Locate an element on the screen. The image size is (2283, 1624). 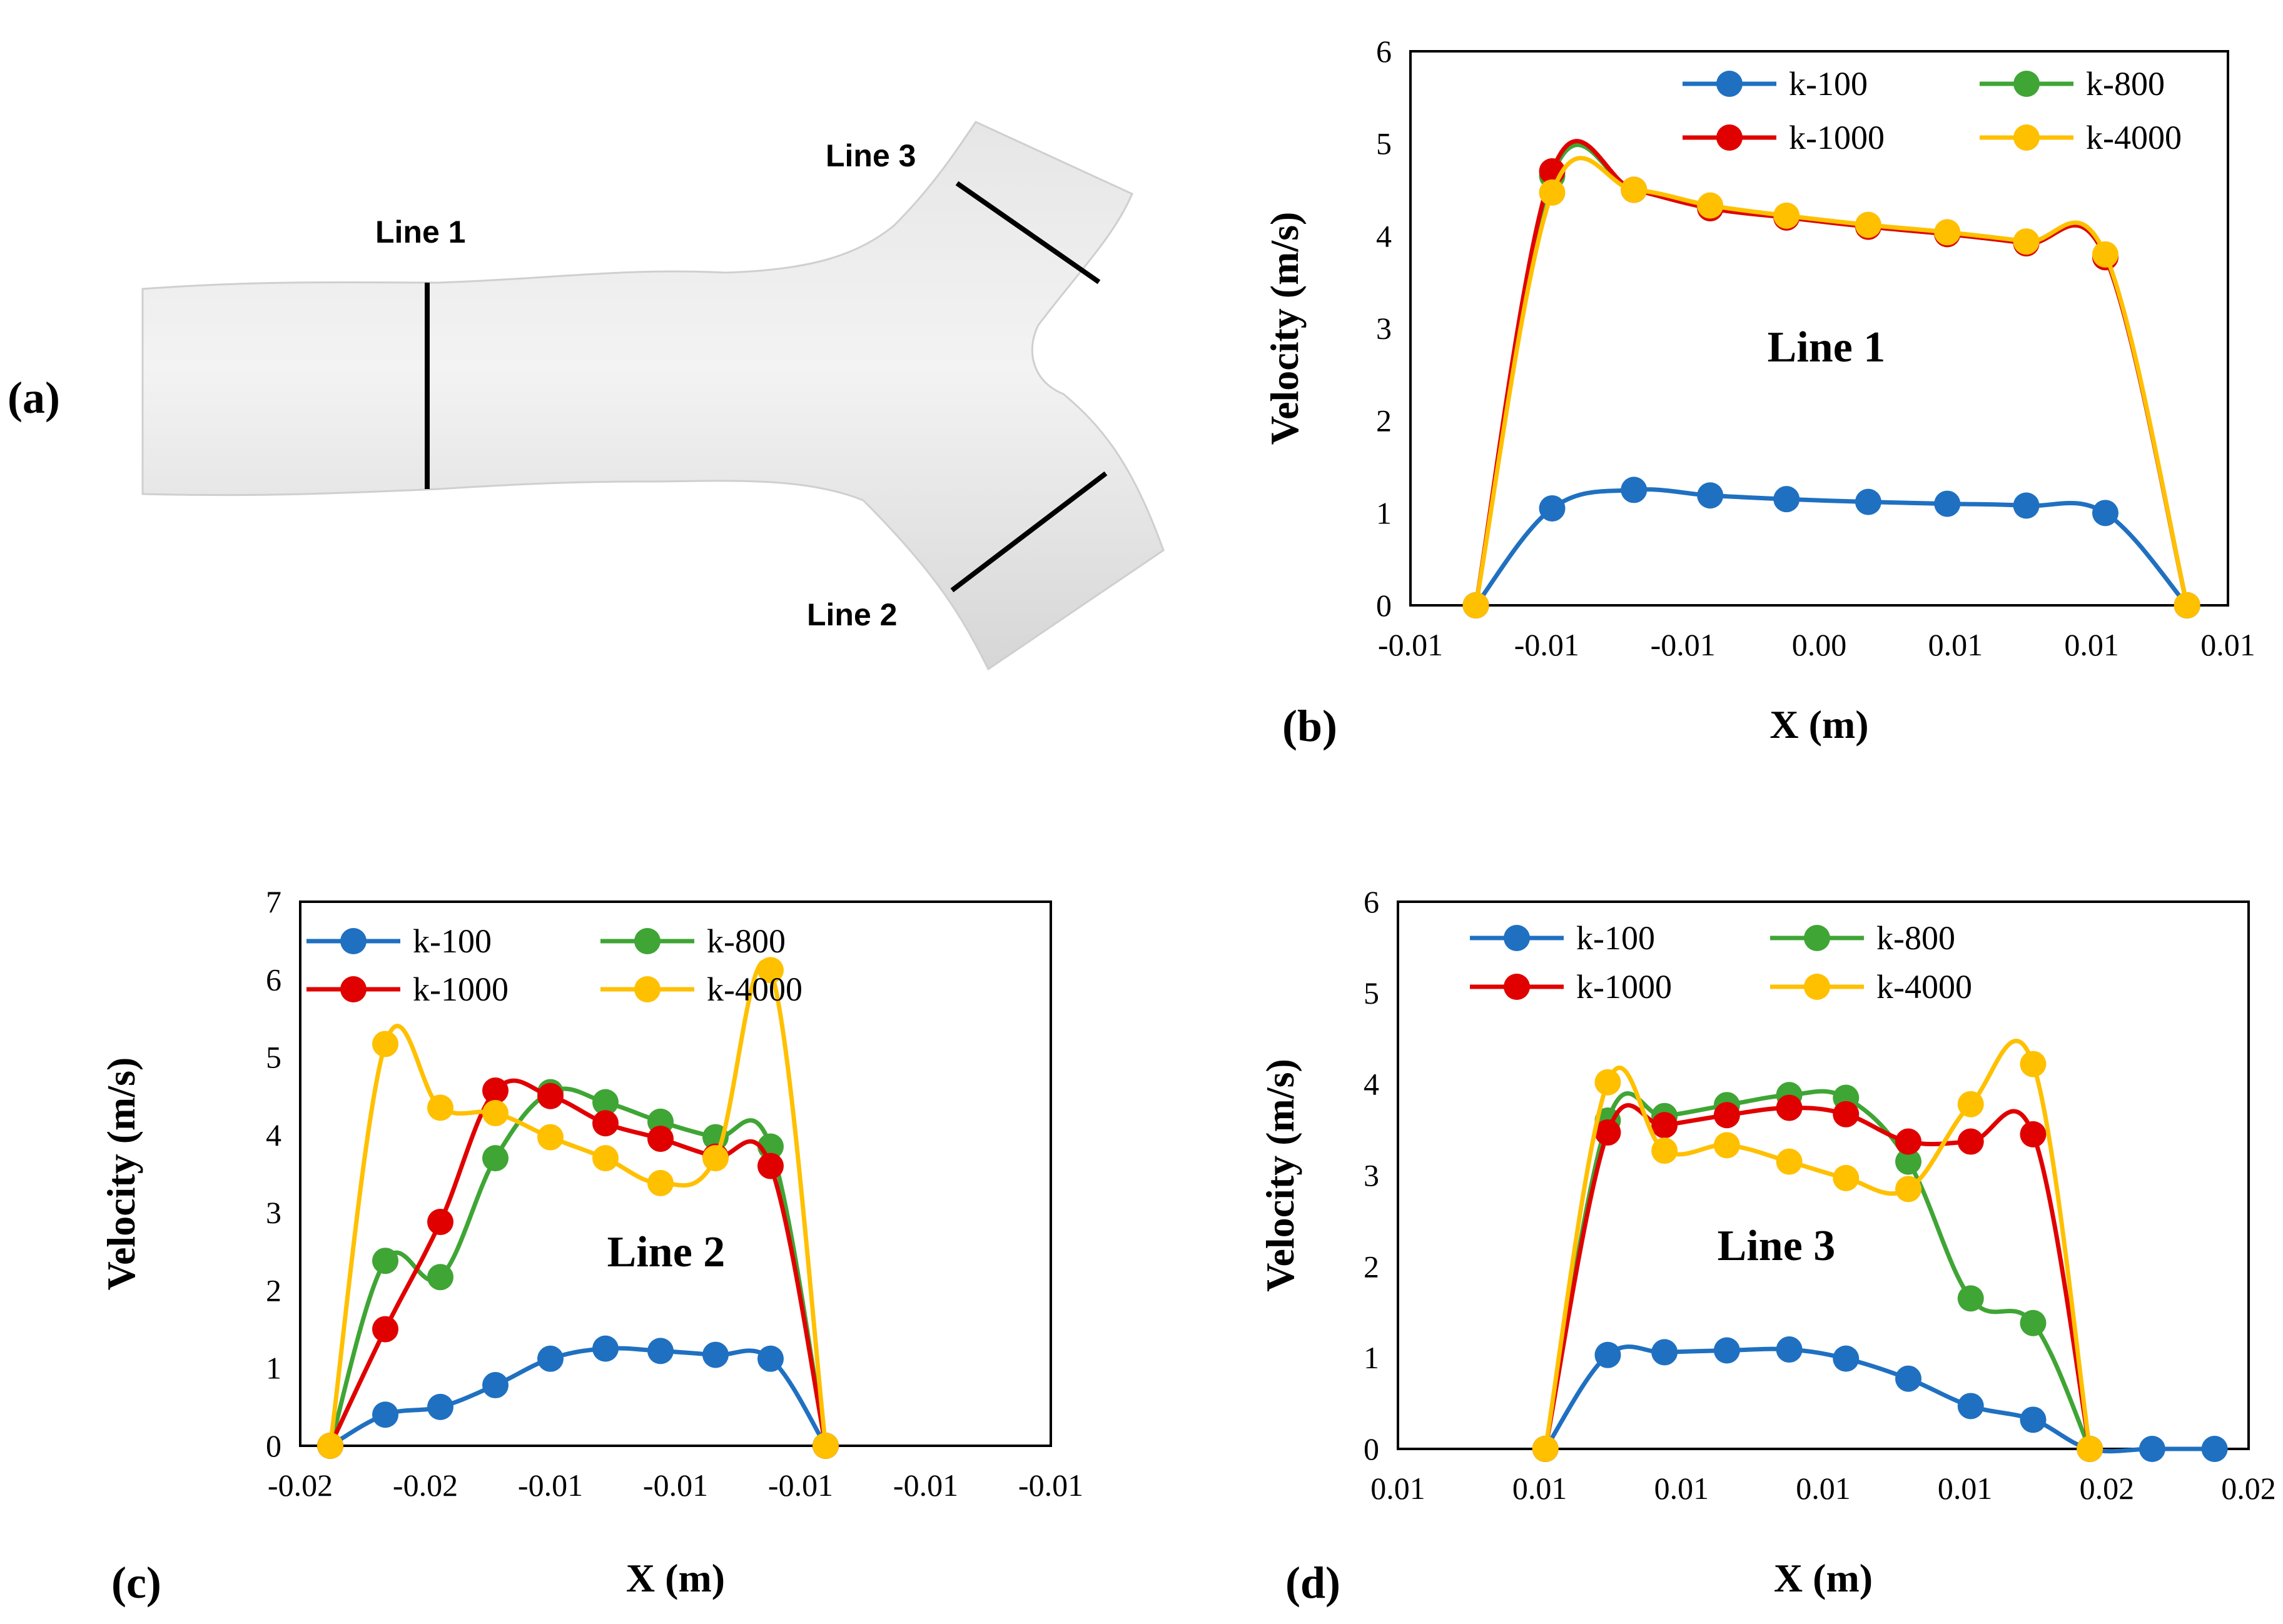
panel-label: (c) is located at coordinates (136, 1583).